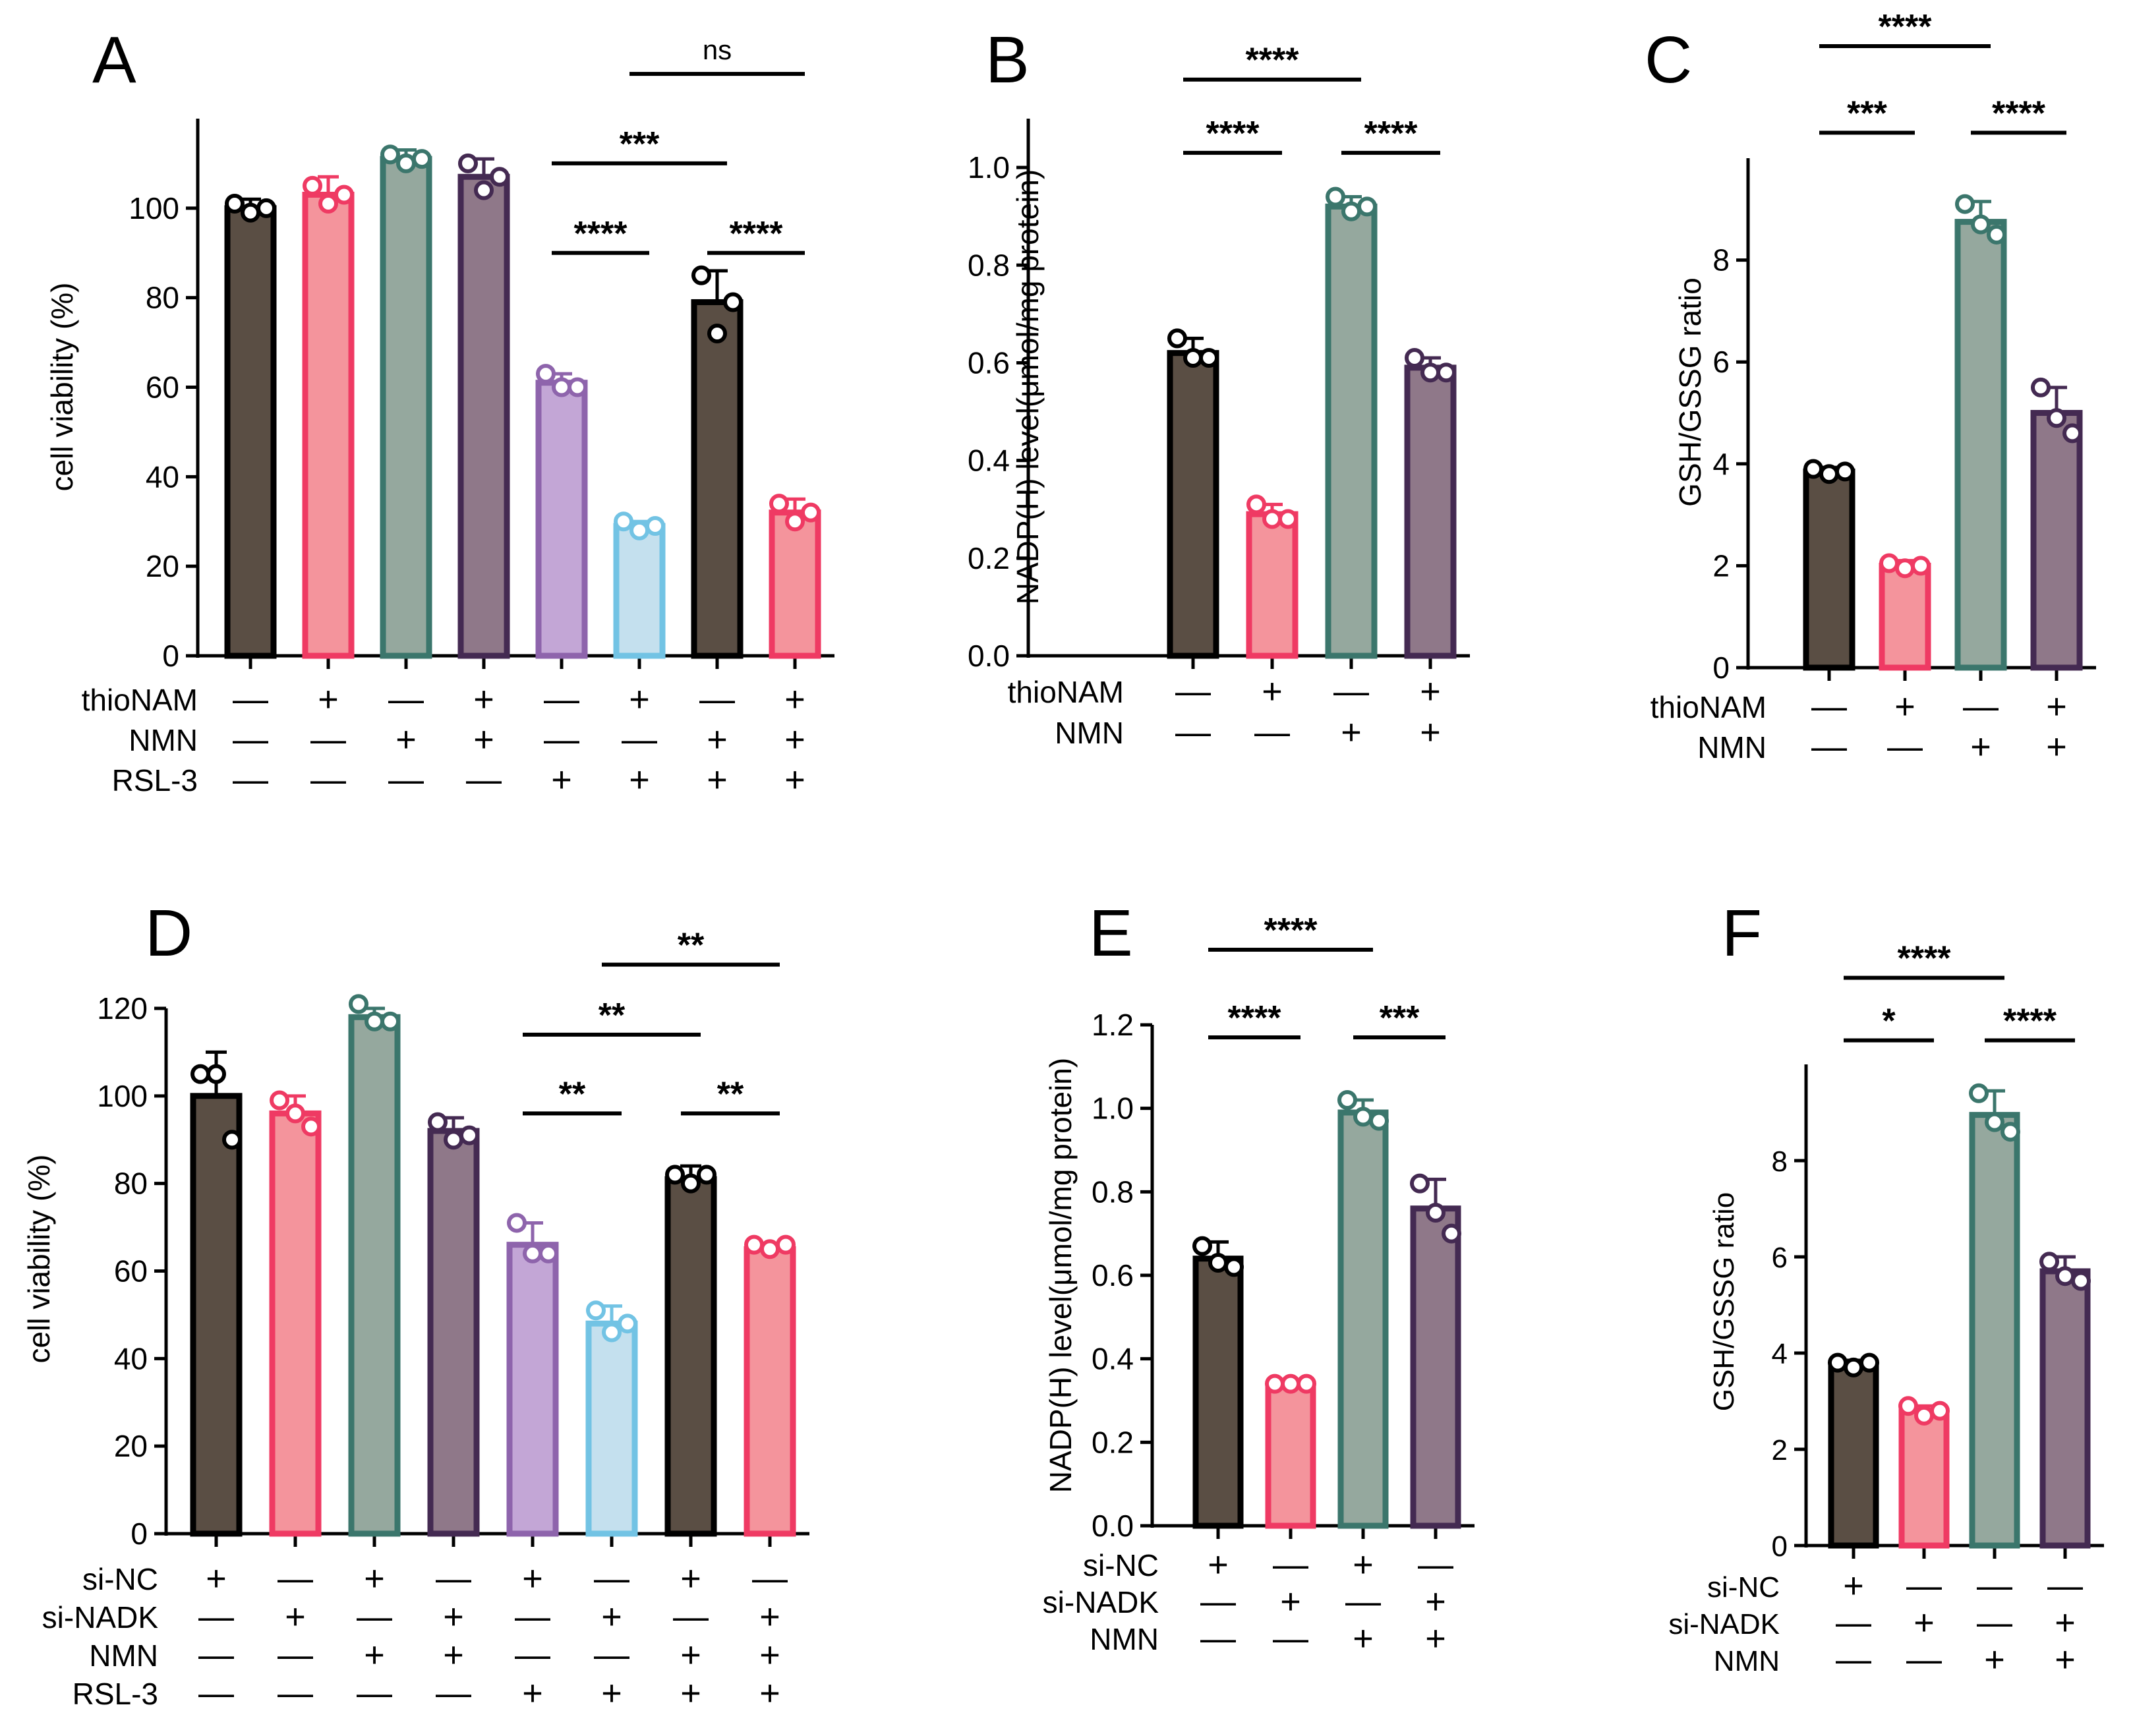  Describe the element at coordinates (1089, 733) in the screenshot. I see `treatment-label: NMN` at that location.